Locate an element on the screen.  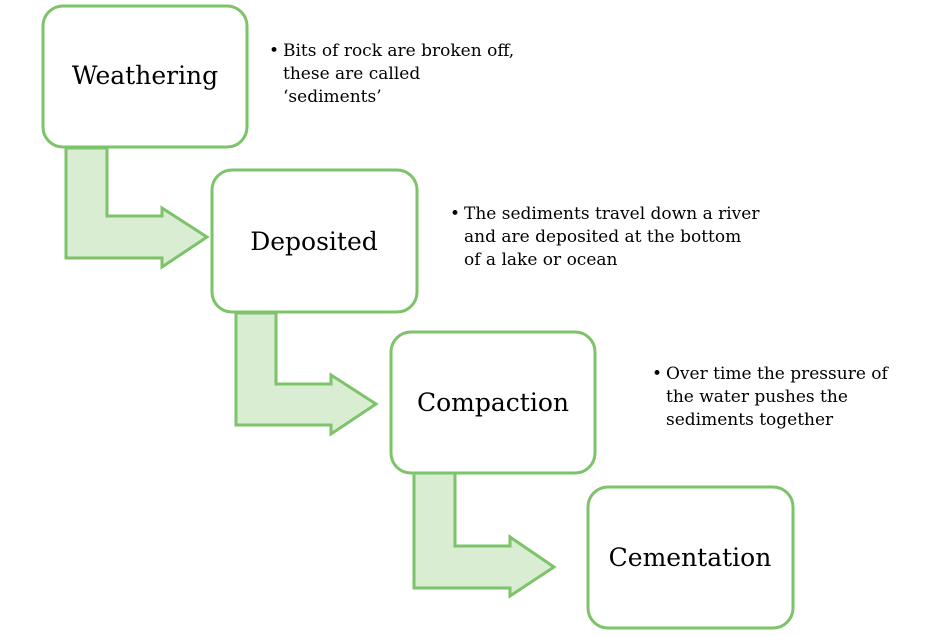
arrow-compaction-to-cementation is located at coordinates (484, 535).